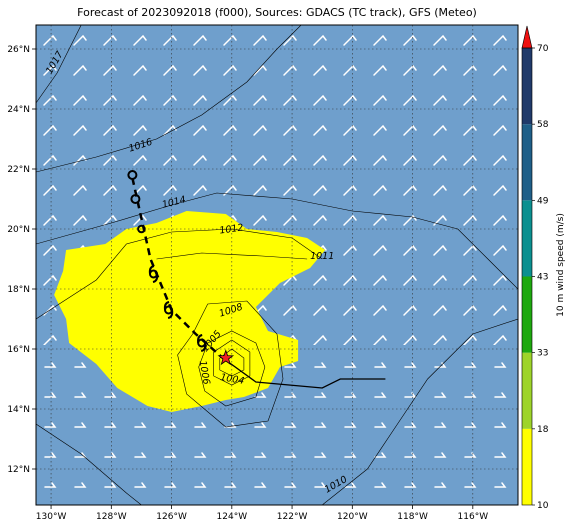 This screenshot has width=575, height=528. I want to click on lon-tick-label: 116°W, so click(473, 517).